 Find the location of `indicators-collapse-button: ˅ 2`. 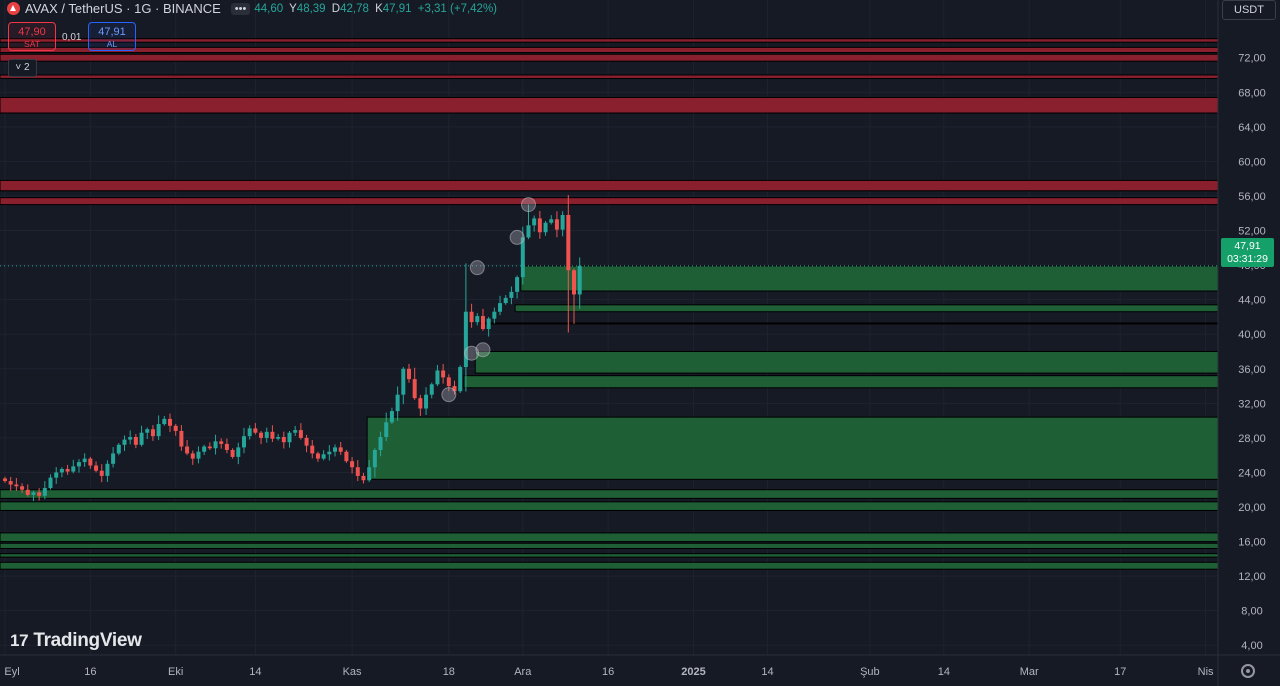

indicators-collapse-button: ˅ 2 is located at coordinates (22, 68).